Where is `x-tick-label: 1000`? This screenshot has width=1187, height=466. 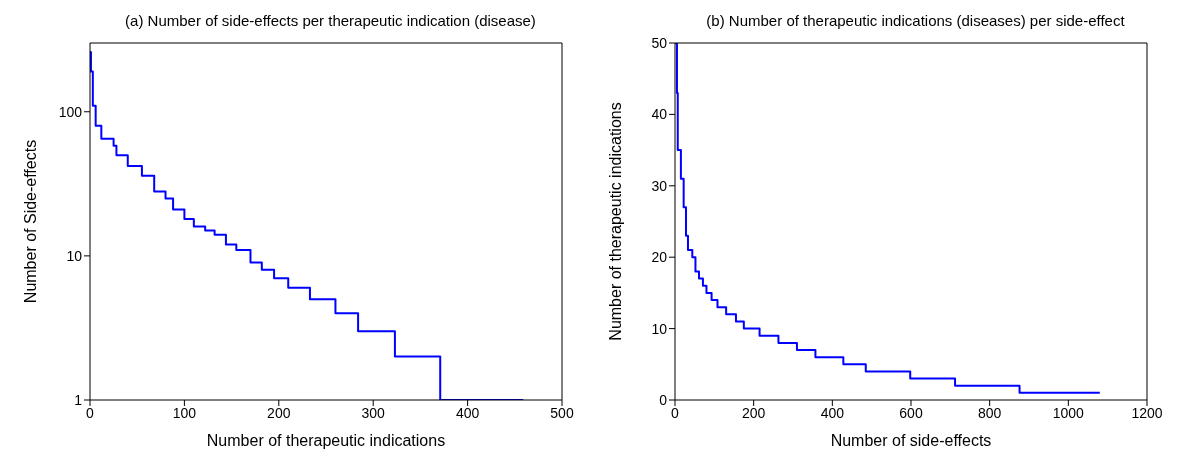
x-tick-label: 1000 is located at coordinates (1068, 412).